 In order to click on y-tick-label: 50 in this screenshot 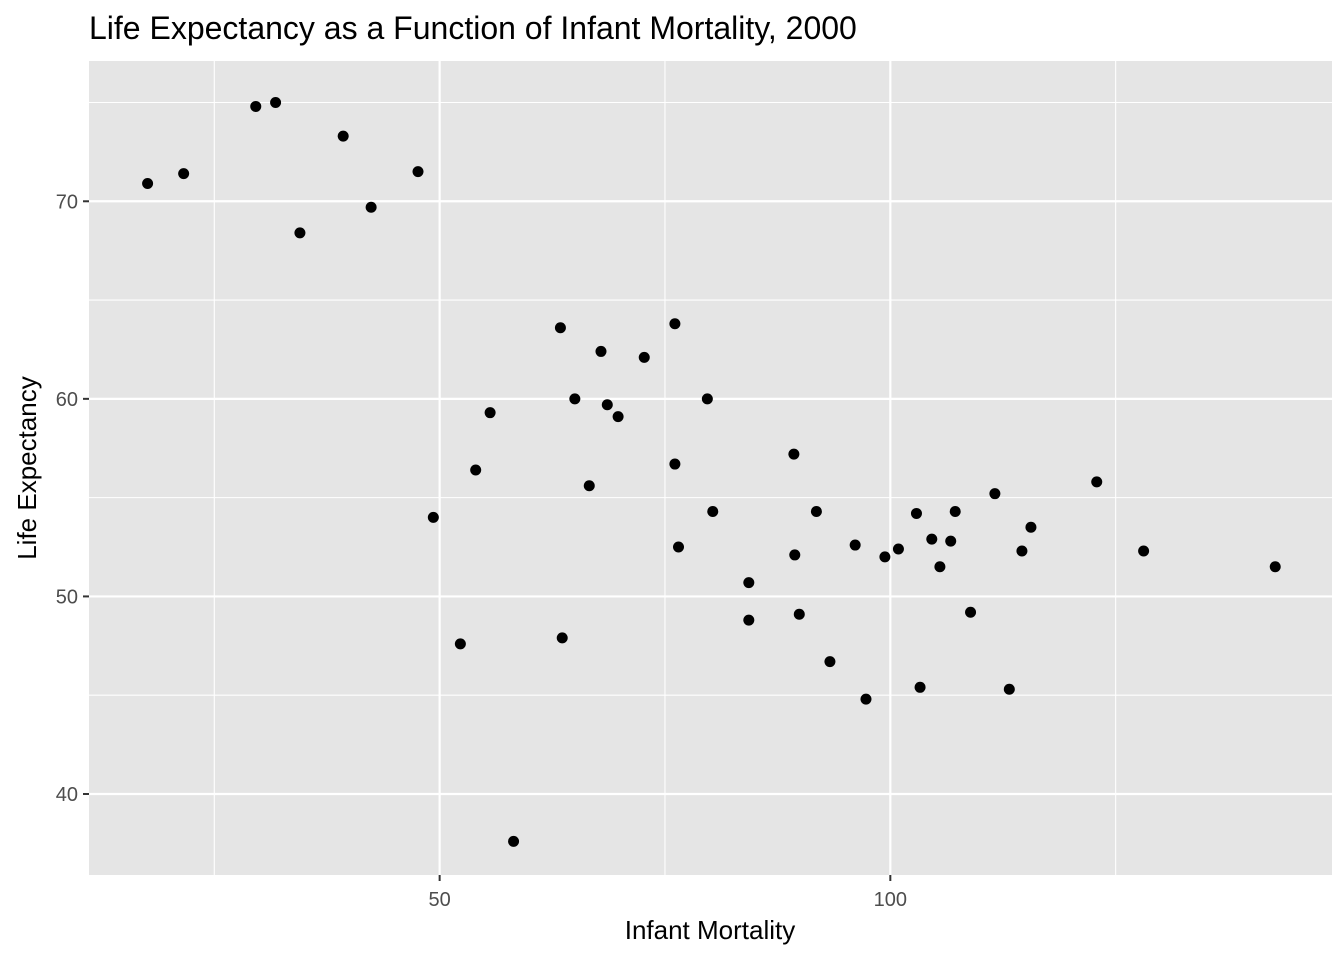, I will do `click(67, 597)`.